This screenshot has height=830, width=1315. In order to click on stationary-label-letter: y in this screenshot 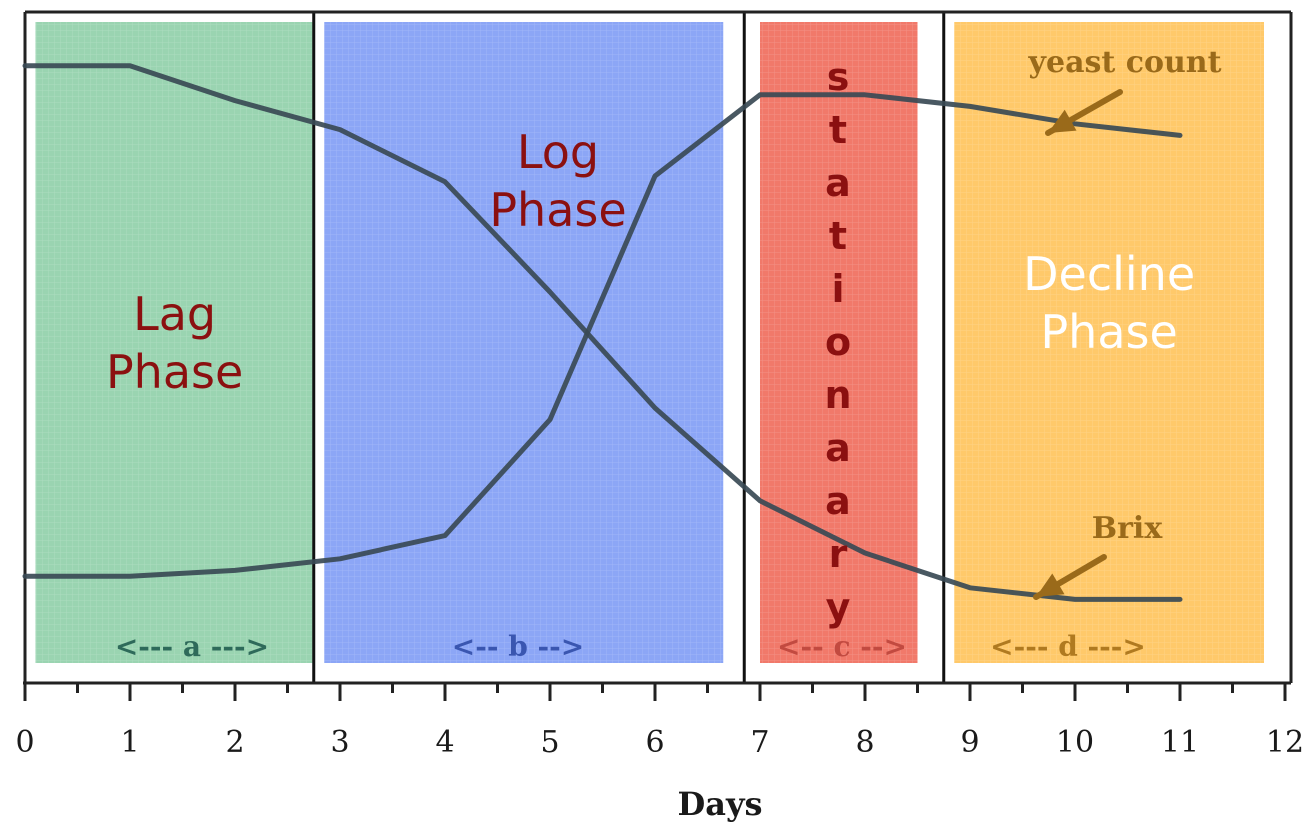, I will do `click(838, 607)`.